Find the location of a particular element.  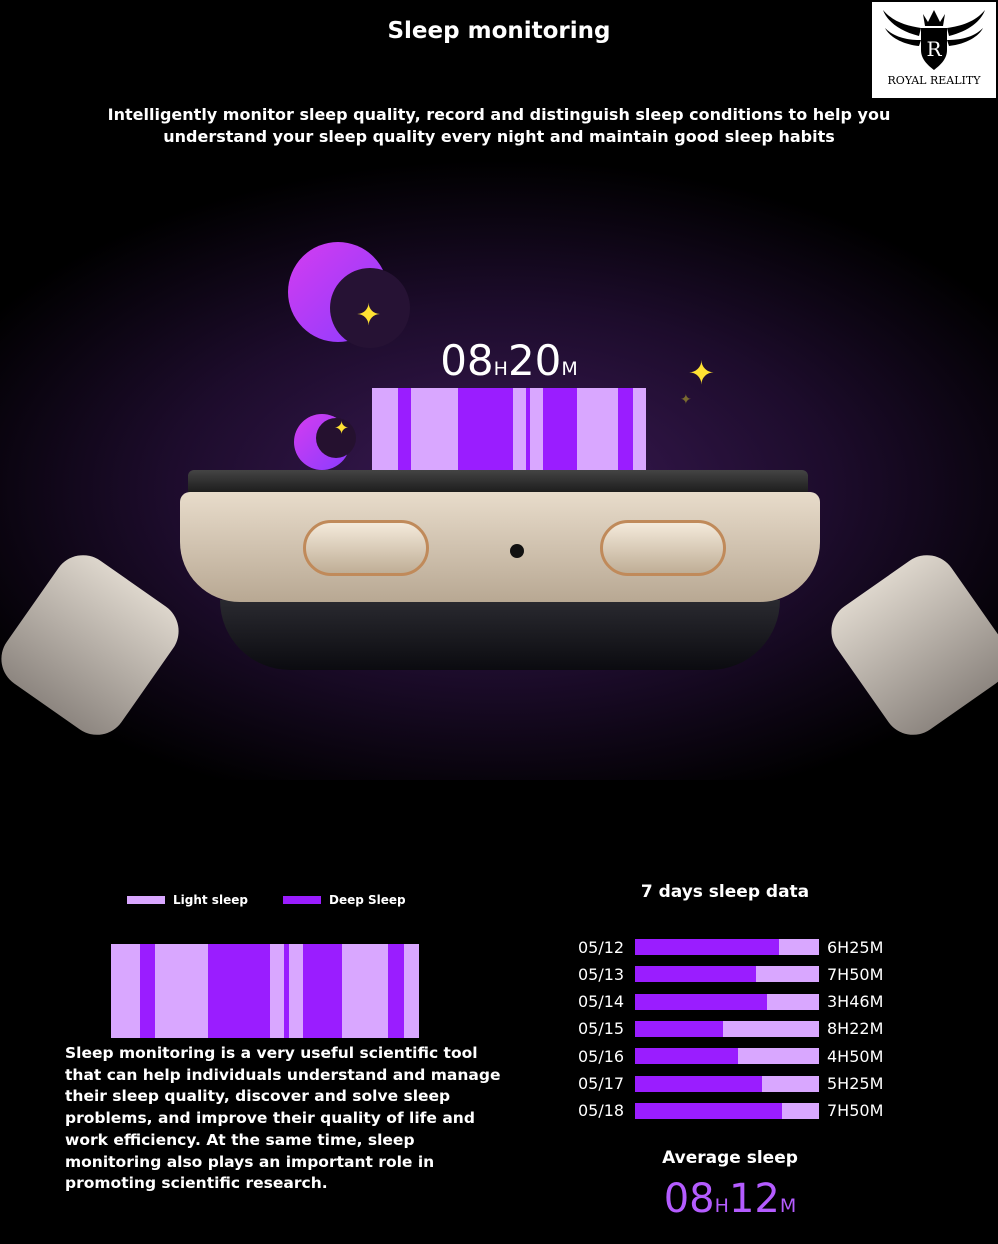

average-sleep-label: Average sleep is located at coordinates (730, 1158).